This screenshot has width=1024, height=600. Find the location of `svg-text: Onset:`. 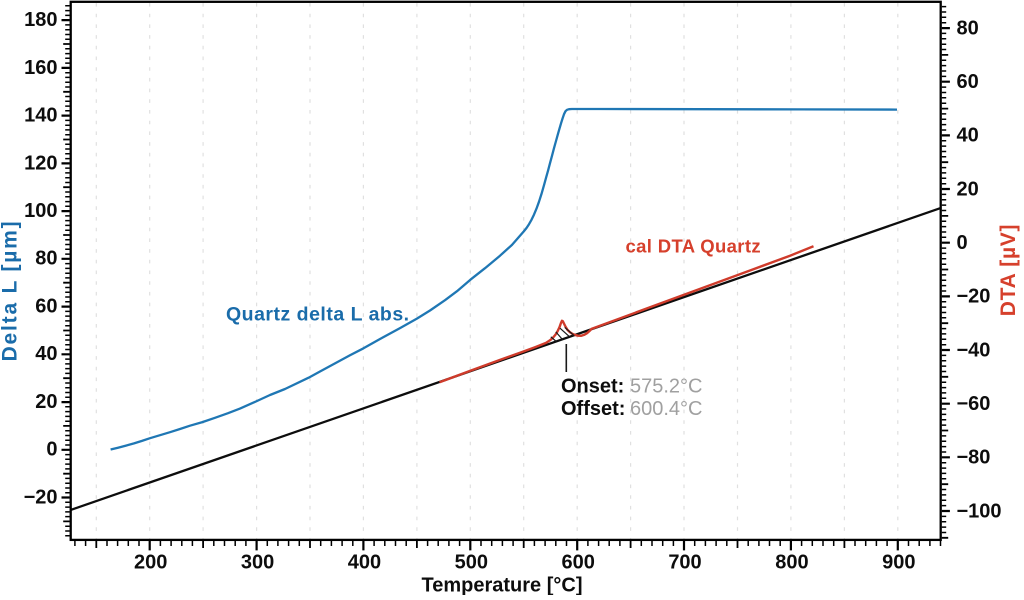

svg-text: Onset: is located at coordinates (592, 387).